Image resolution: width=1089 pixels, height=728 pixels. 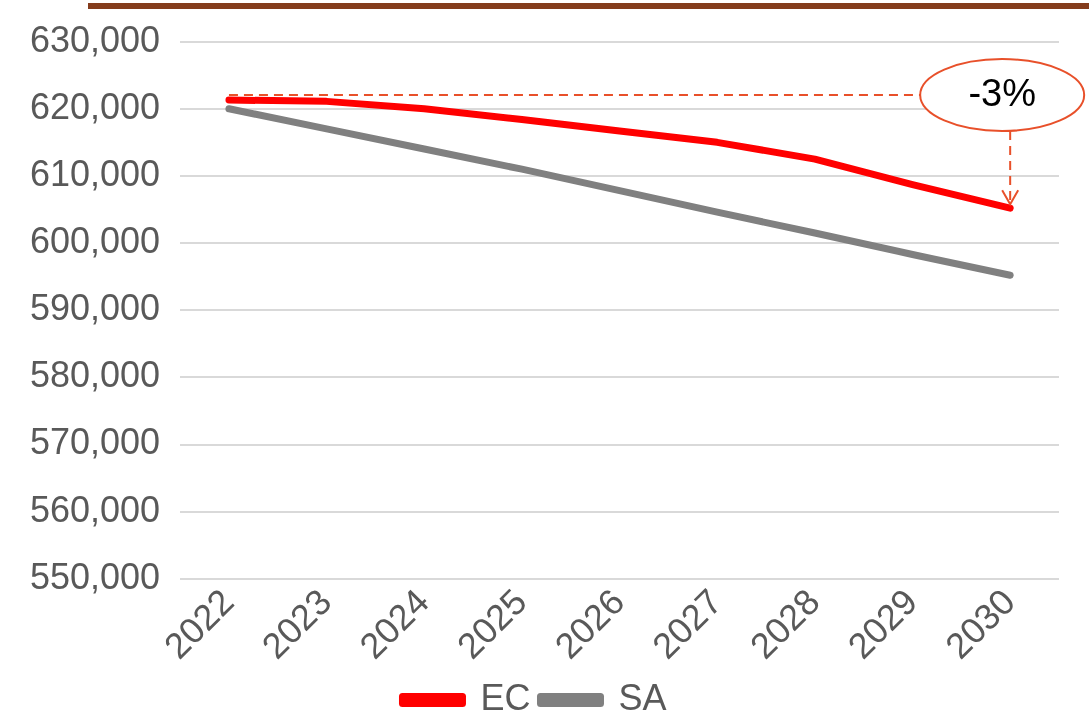 I want to click on y-tick-label: 600,000, so click(x=95, y=240).